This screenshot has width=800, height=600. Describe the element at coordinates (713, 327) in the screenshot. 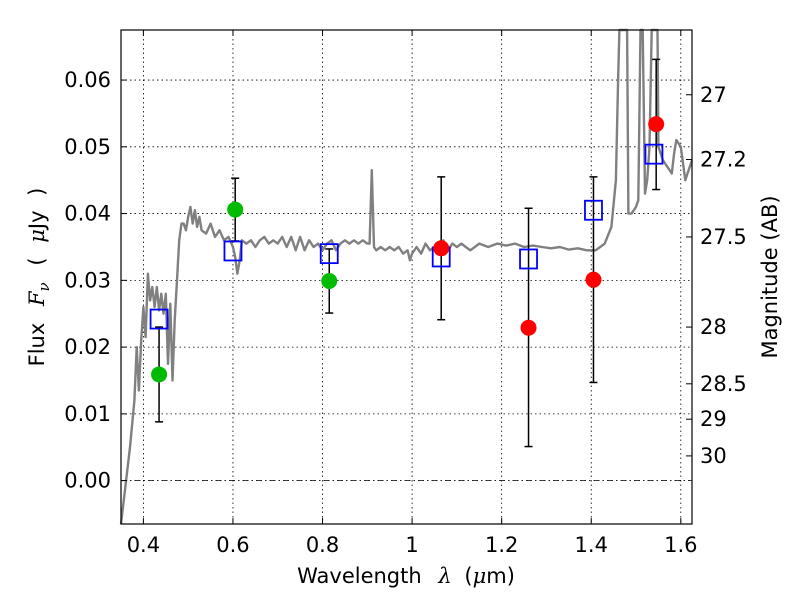

I see `y2-tick-label: 28` at that location.